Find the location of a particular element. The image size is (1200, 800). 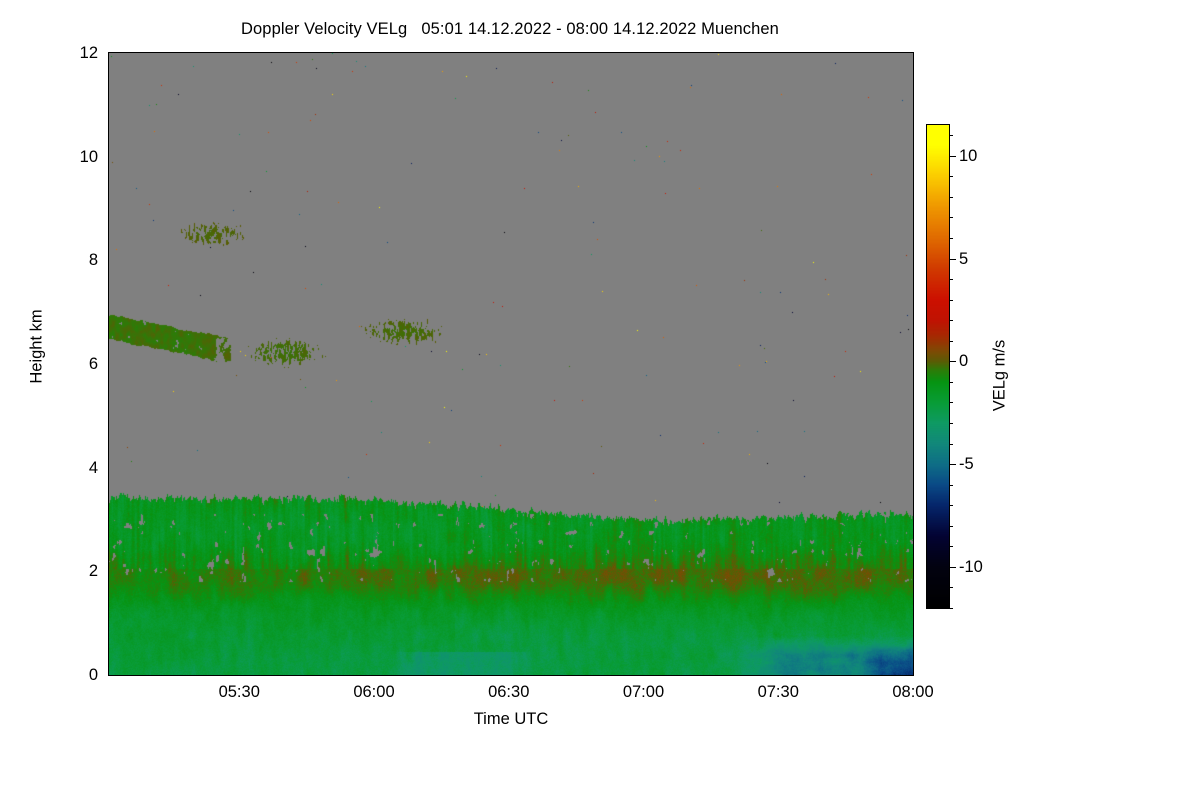

colorbar-tick-label: 10 is located at coordinates (968, 155).